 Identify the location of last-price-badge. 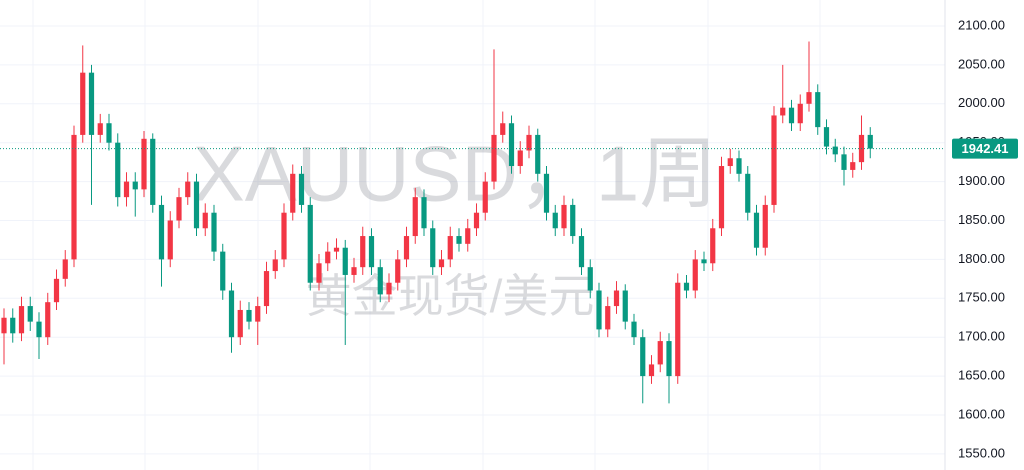
(985, 148).